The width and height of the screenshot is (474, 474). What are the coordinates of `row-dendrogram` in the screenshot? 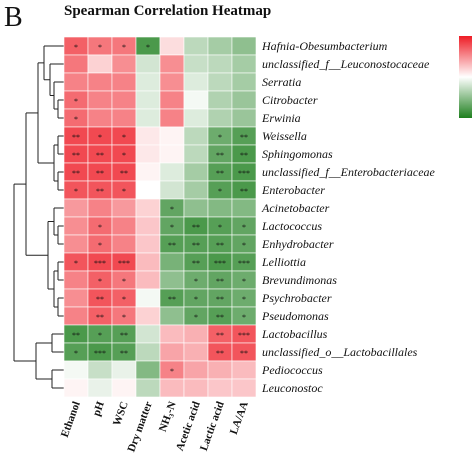 It's located at (38, 217).